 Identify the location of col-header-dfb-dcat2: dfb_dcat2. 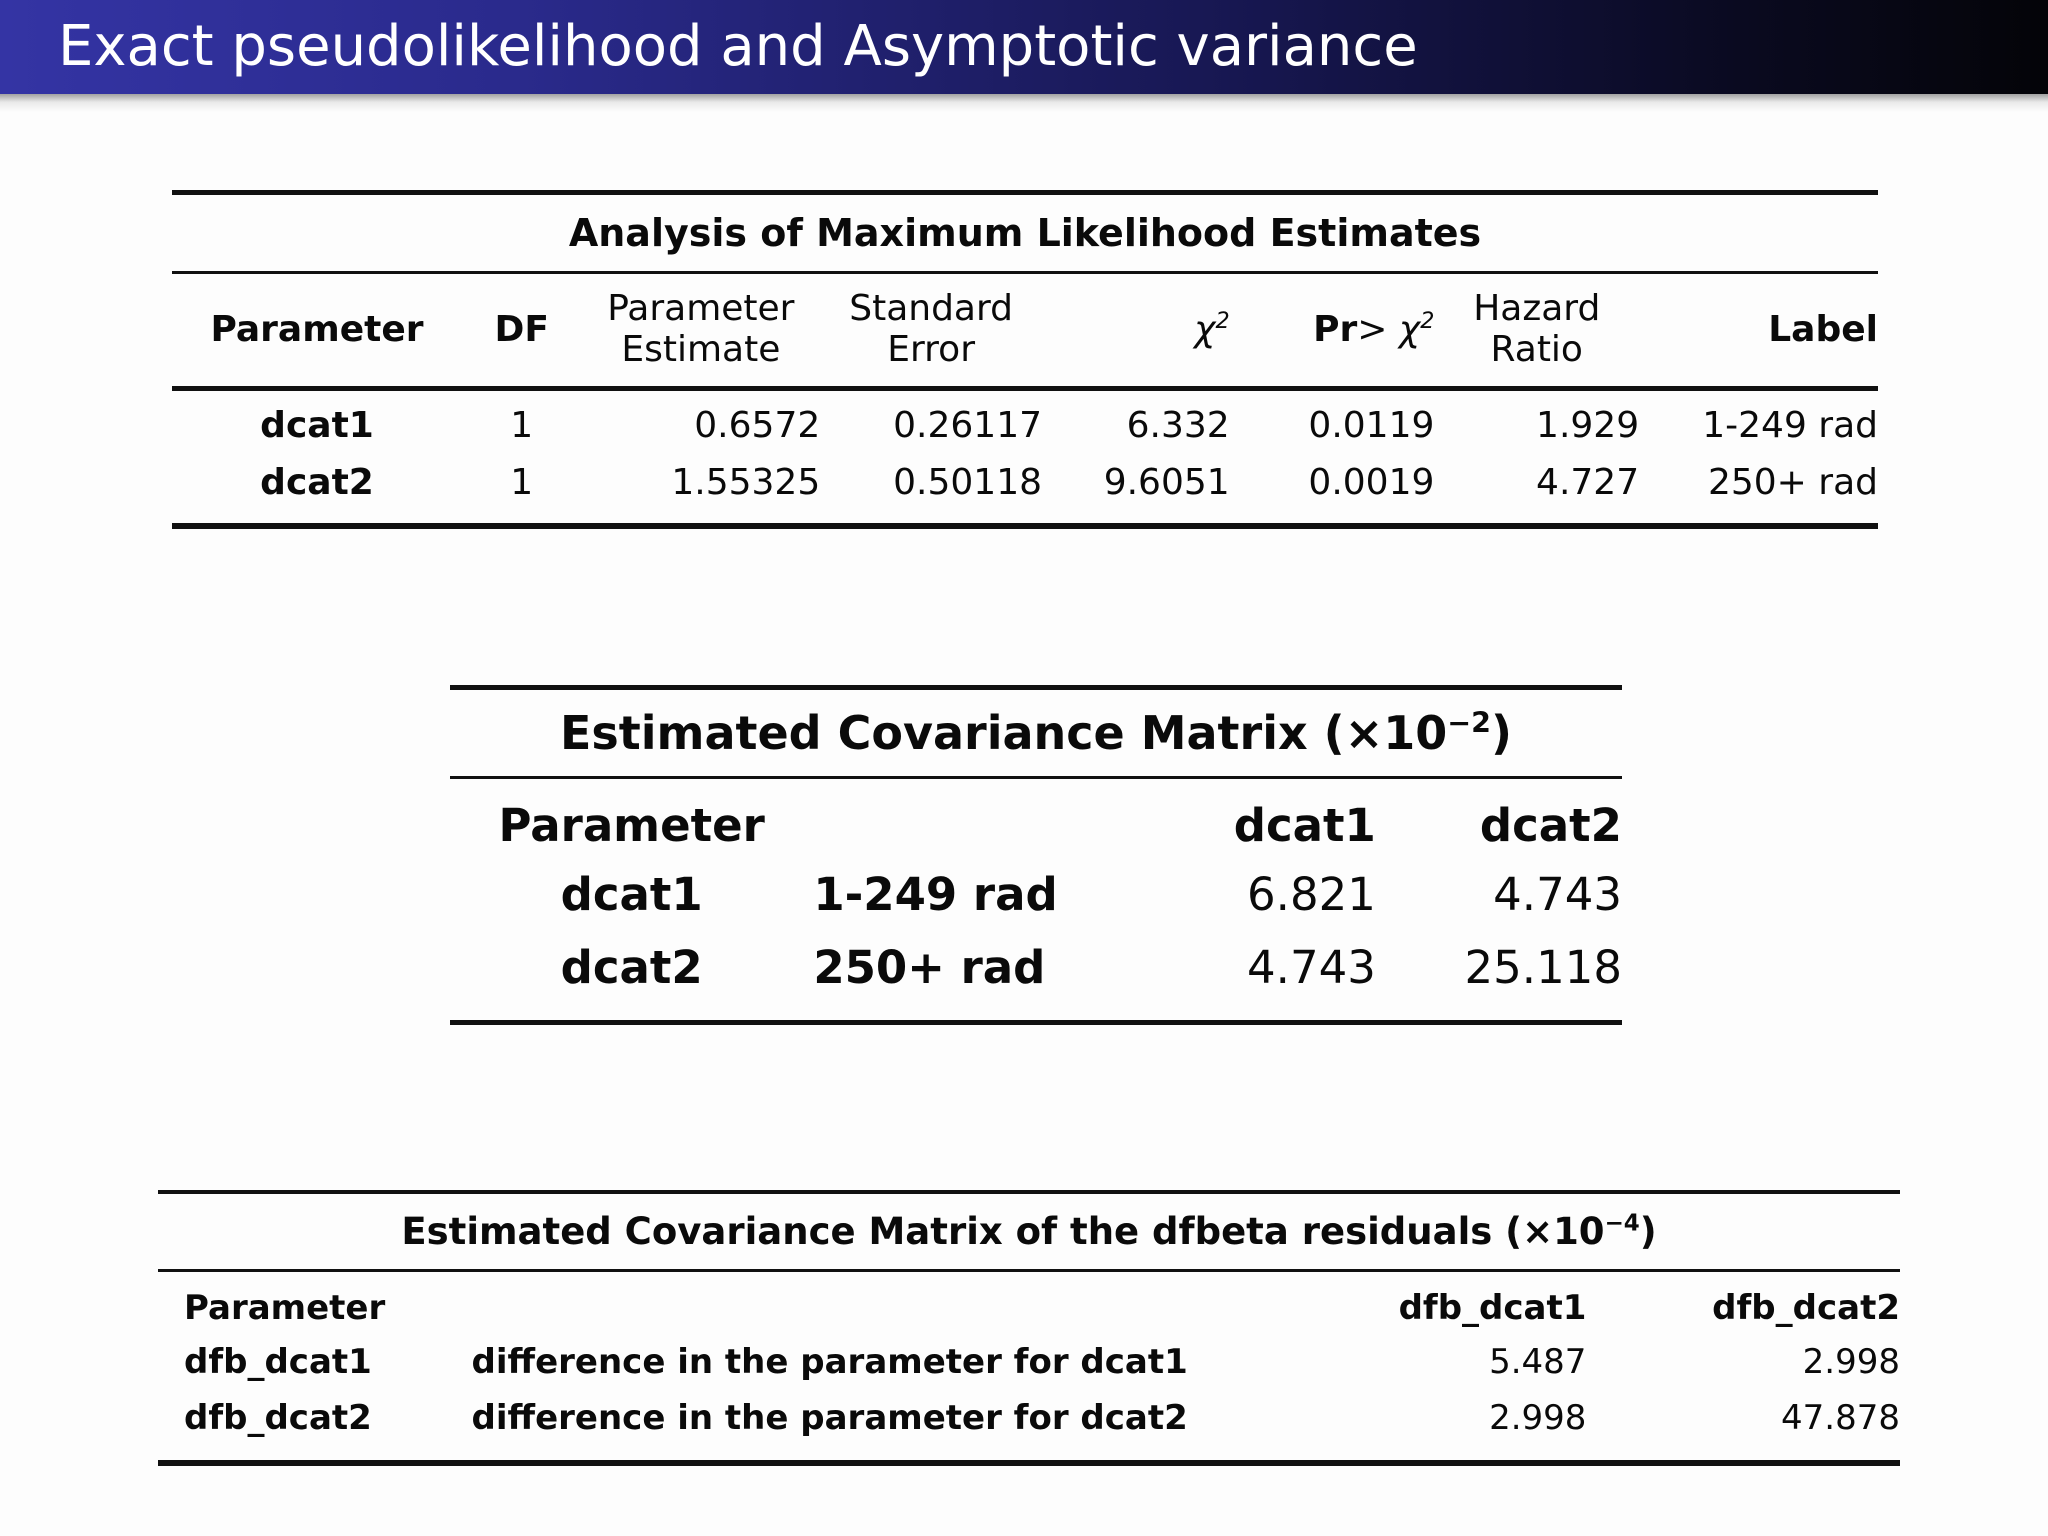
(1806, 1308).